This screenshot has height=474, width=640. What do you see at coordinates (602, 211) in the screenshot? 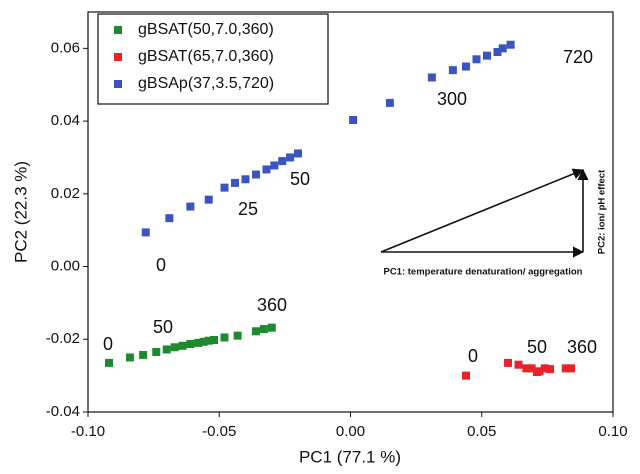
I see `arrow-label: PC2: ion/ pH effect` at bounding box center [602, 211].